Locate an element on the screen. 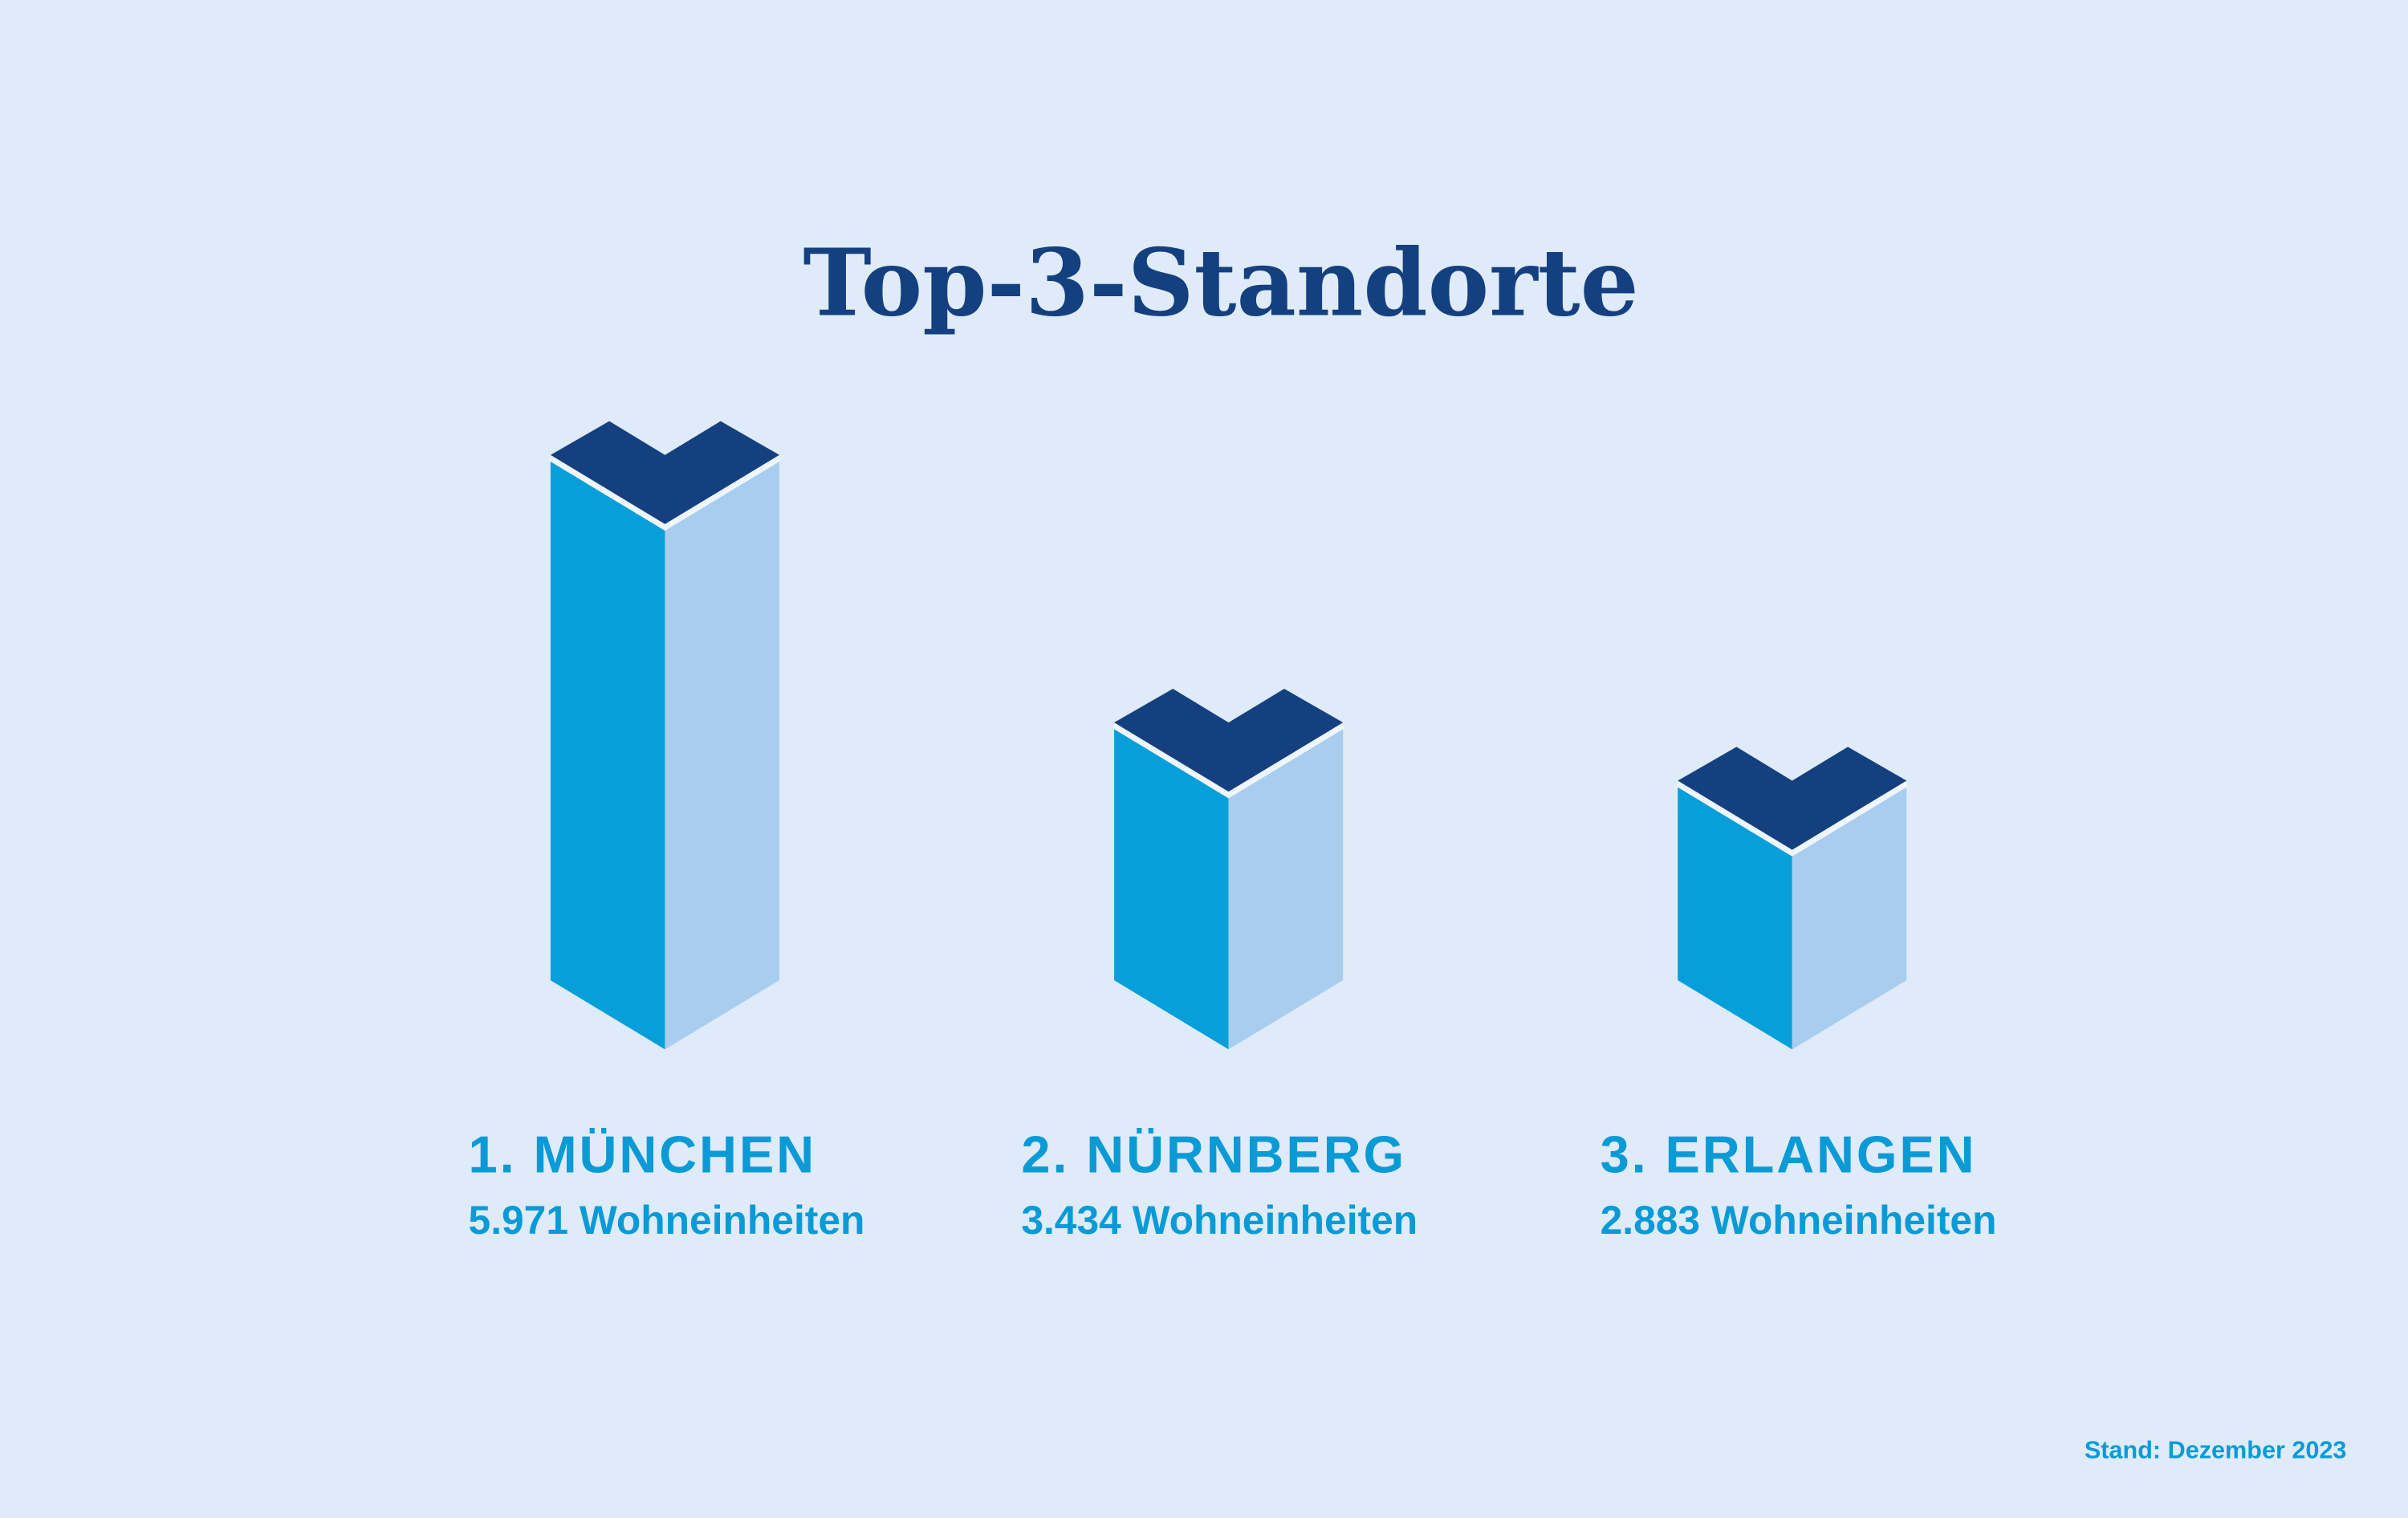 The width and height of the screenshot is (2408, 1518). chart-title: Top-3-Standorte is located at coordinates (1220, 283).